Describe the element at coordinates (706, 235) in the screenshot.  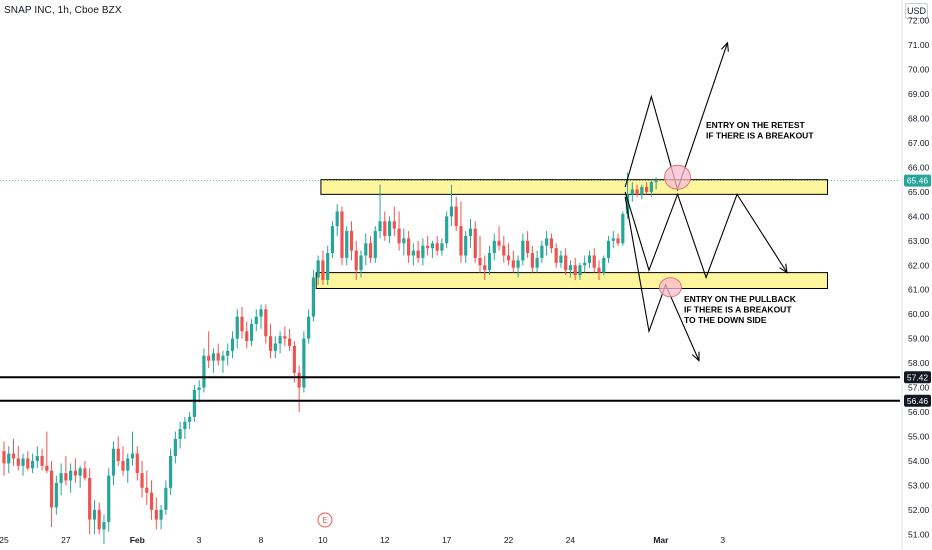
I see `range-path` at that location.